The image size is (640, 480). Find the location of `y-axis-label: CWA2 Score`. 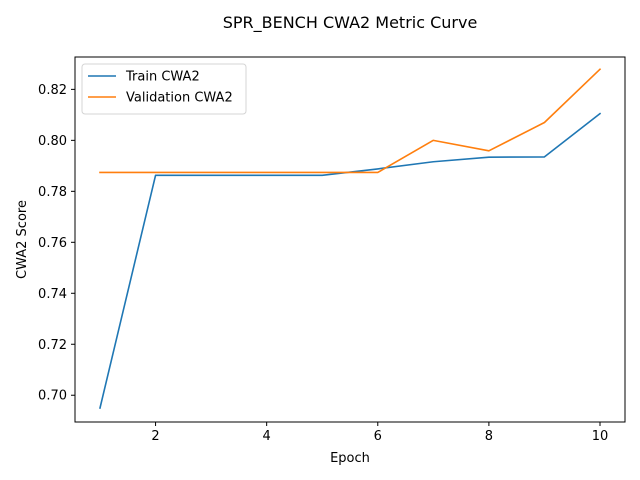

y-axis-label: CWA2 Score is located at coordinates (22, 239).